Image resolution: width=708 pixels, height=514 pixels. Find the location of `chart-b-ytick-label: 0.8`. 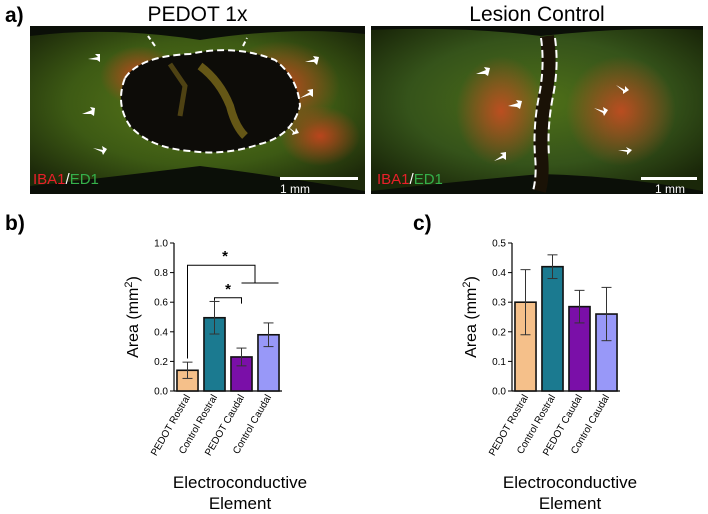

chart-b-ytick-label: 0.8 is located at coordinates (161, 273).